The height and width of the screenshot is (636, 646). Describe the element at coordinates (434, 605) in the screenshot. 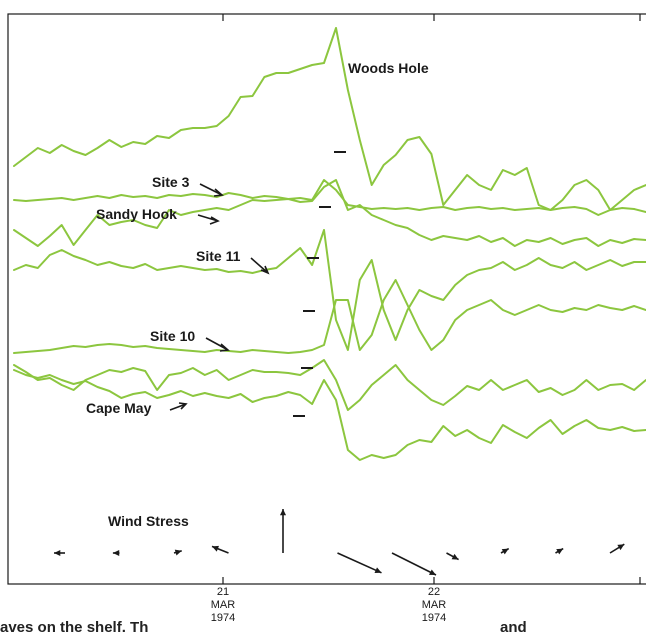

I see `tick-label-month-2: MAR` at that location.